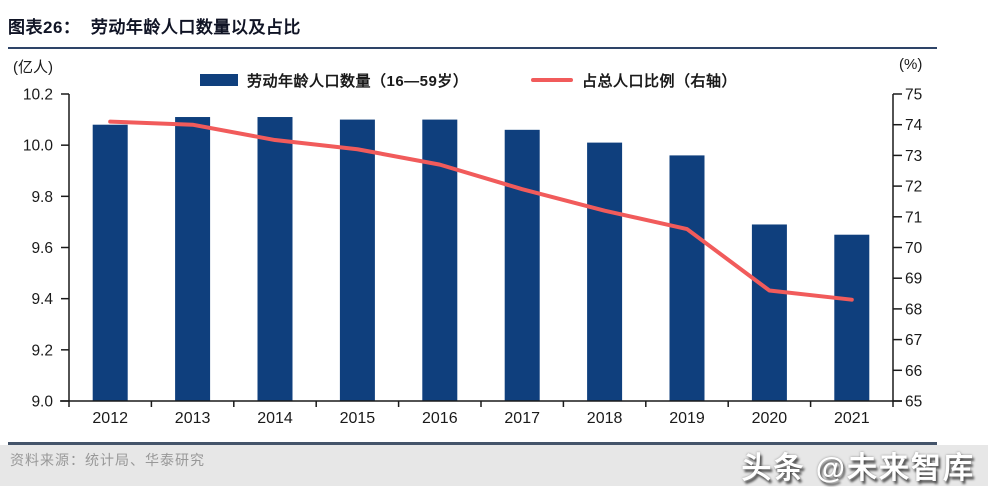 This screenshot has height=487, width=988. I want to click on right-axis-unit: (%), so click(911, 64).